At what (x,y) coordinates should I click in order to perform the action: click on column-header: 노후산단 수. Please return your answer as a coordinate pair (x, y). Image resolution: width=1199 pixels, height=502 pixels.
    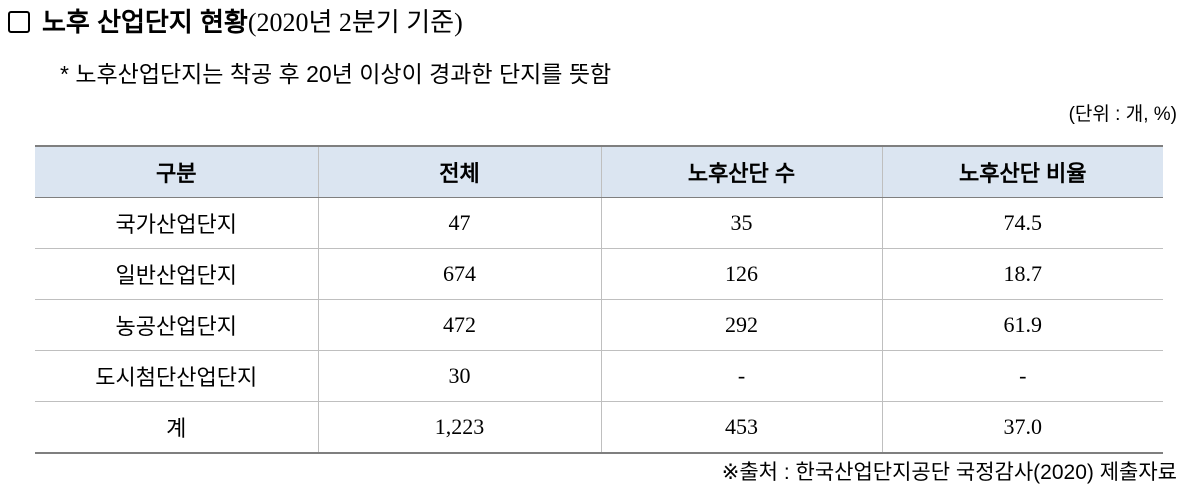
    Looking at the image, I should click on (741, 171).